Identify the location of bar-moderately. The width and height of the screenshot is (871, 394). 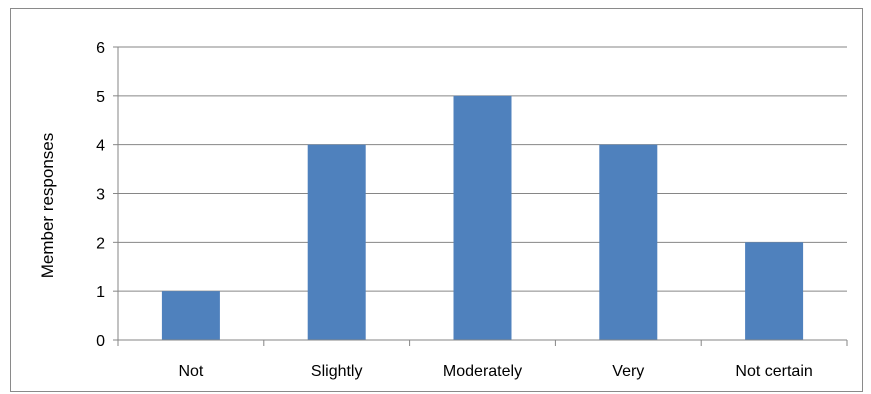
(482, 217).